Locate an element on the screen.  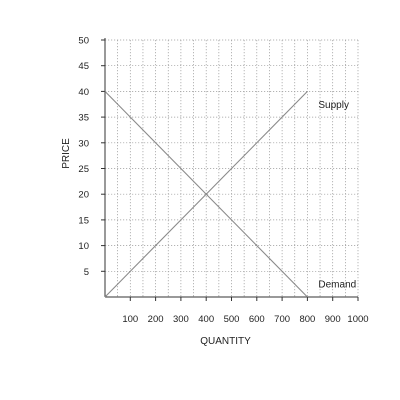
x-tick-label: 500 is located at coordinates (232, 319).